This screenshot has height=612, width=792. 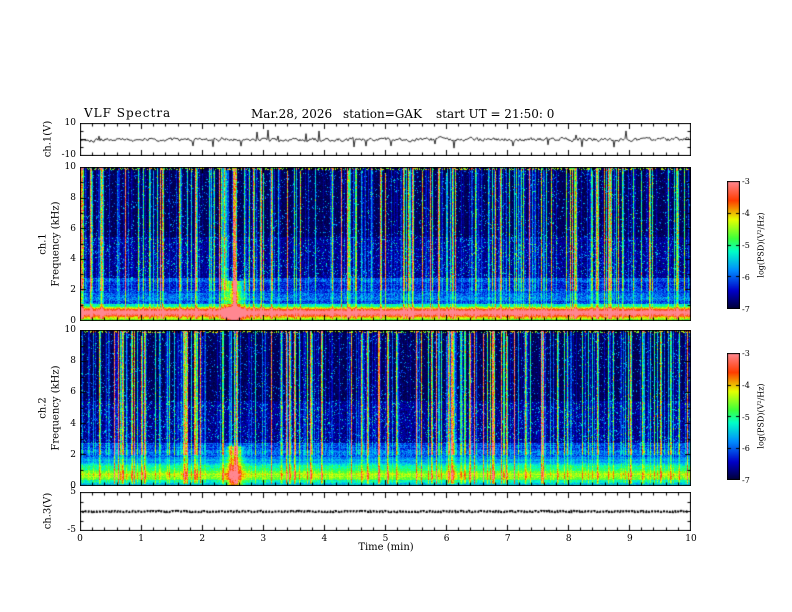 What do you see at coordinates (385, 511) in the screenshot?
I see `ch3-waveform-panel` at bounding box center [385, 511].